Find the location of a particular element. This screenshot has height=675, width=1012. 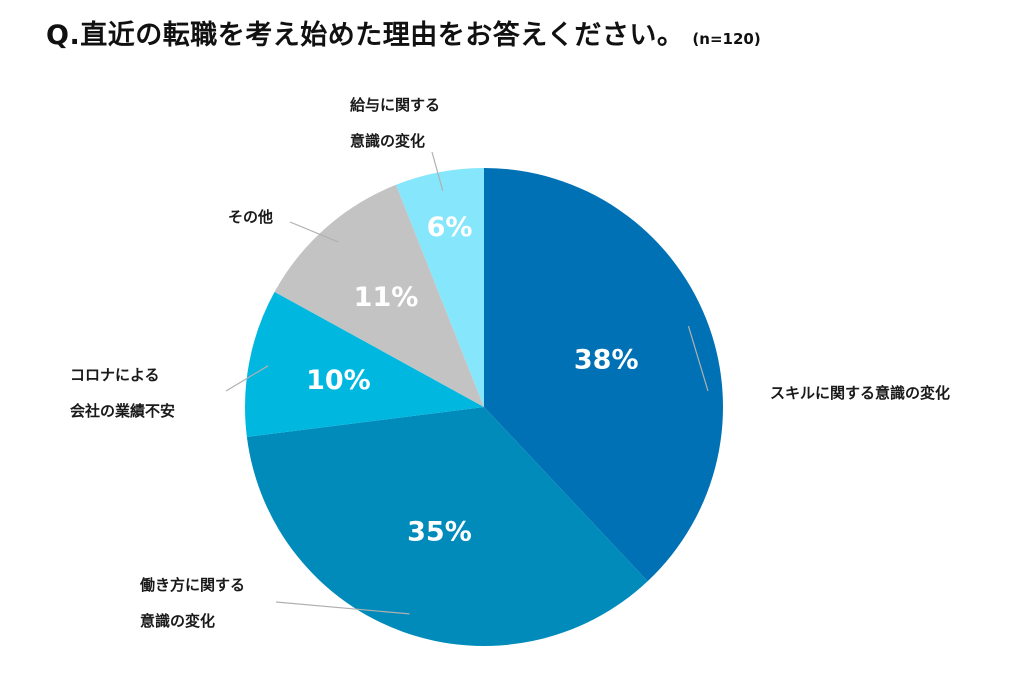

category-label-1: スキルに関する意識の変化 is located at coordinates (860, 393).